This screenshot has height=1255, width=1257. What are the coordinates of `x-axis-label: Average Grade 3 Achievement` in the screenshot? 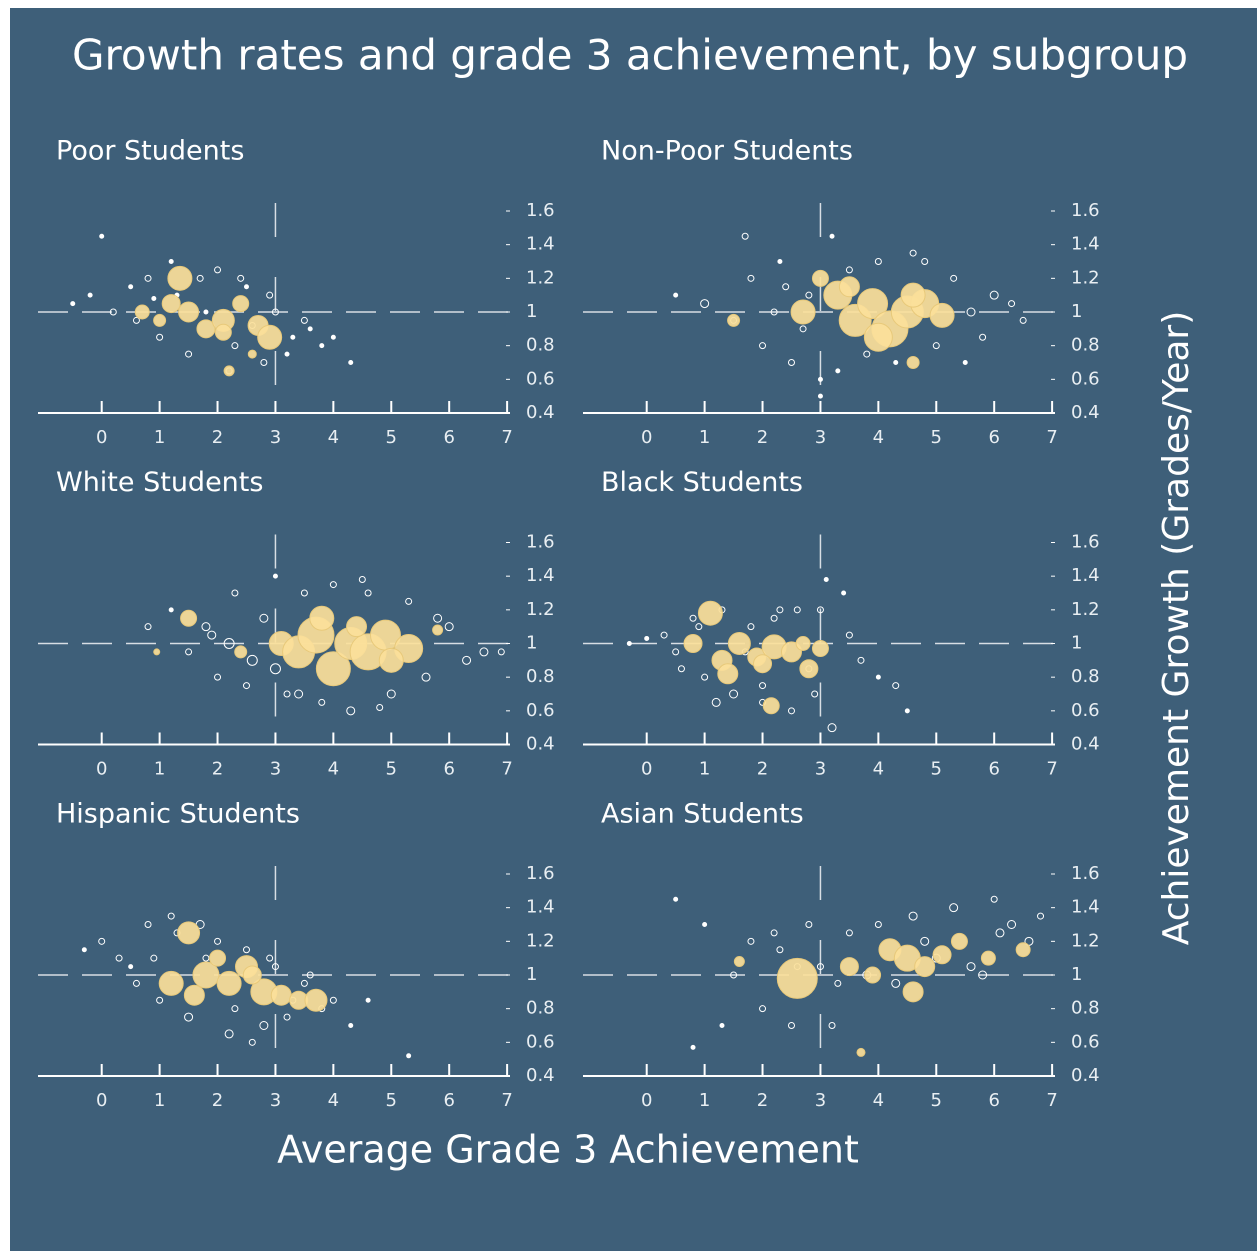 It's located at (568, 1150).